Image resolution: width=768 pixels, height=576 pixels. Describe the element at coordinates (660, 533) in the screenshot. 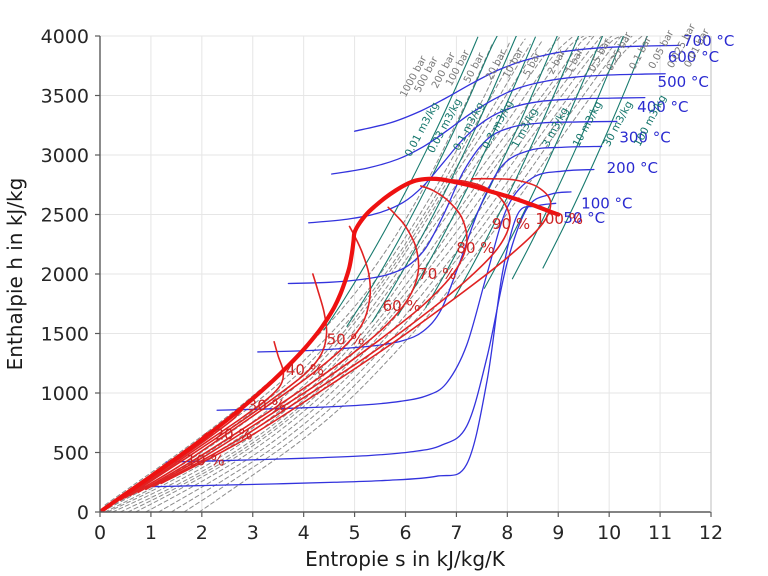

I see `x-tick-label: 11` at that location.